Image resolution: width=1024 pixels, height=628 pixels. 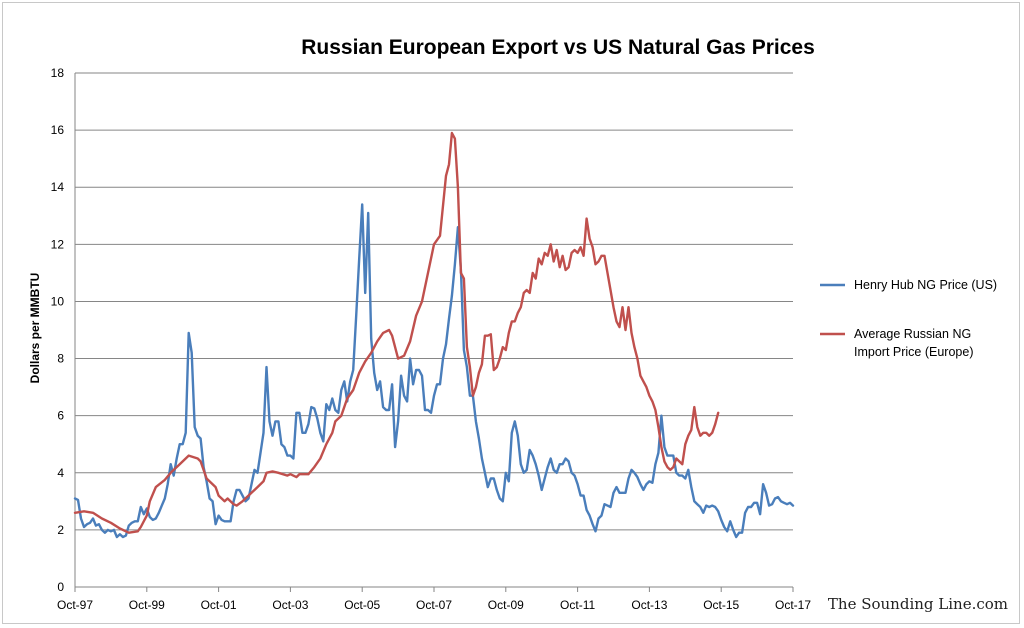 I want to click on y-tick-label-0: 0, so click(x=60, y=587).